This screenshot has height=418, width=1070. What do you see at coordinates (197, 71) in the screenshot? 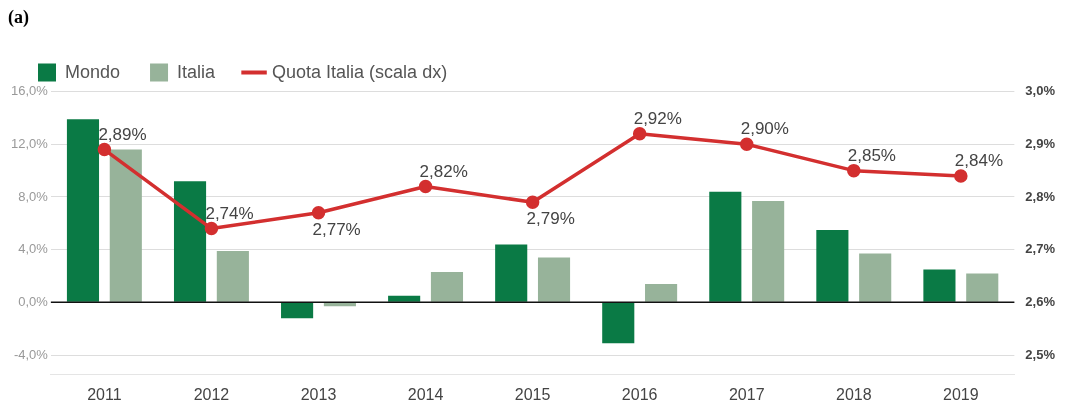
I see `legend-label: Italia` at bounding box center [197, 71].